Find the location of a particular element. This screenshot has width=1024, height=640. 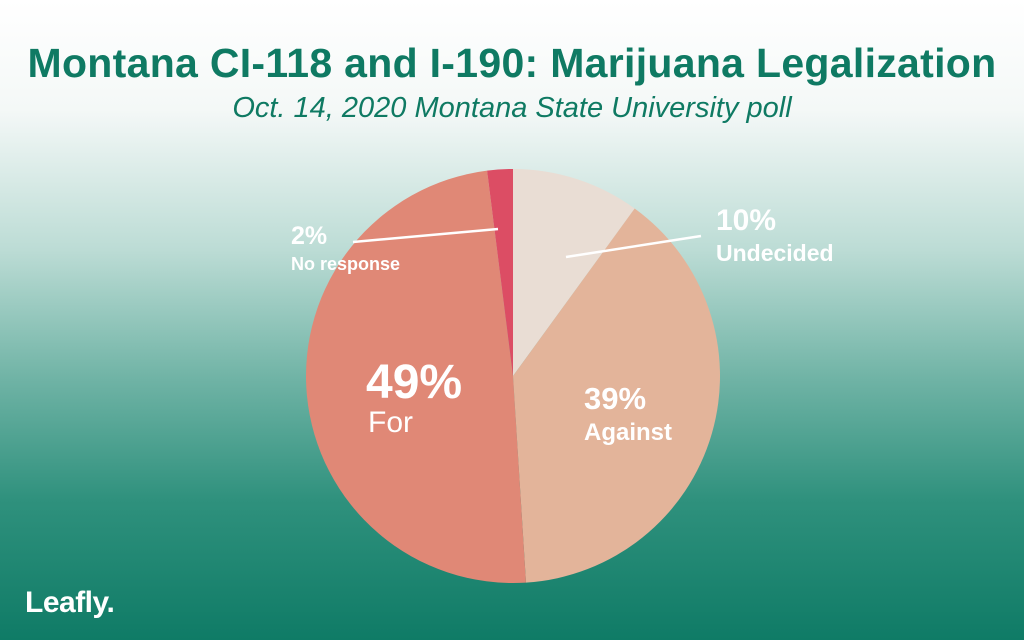

for-category-label: For is located at coordinates (390, 422).